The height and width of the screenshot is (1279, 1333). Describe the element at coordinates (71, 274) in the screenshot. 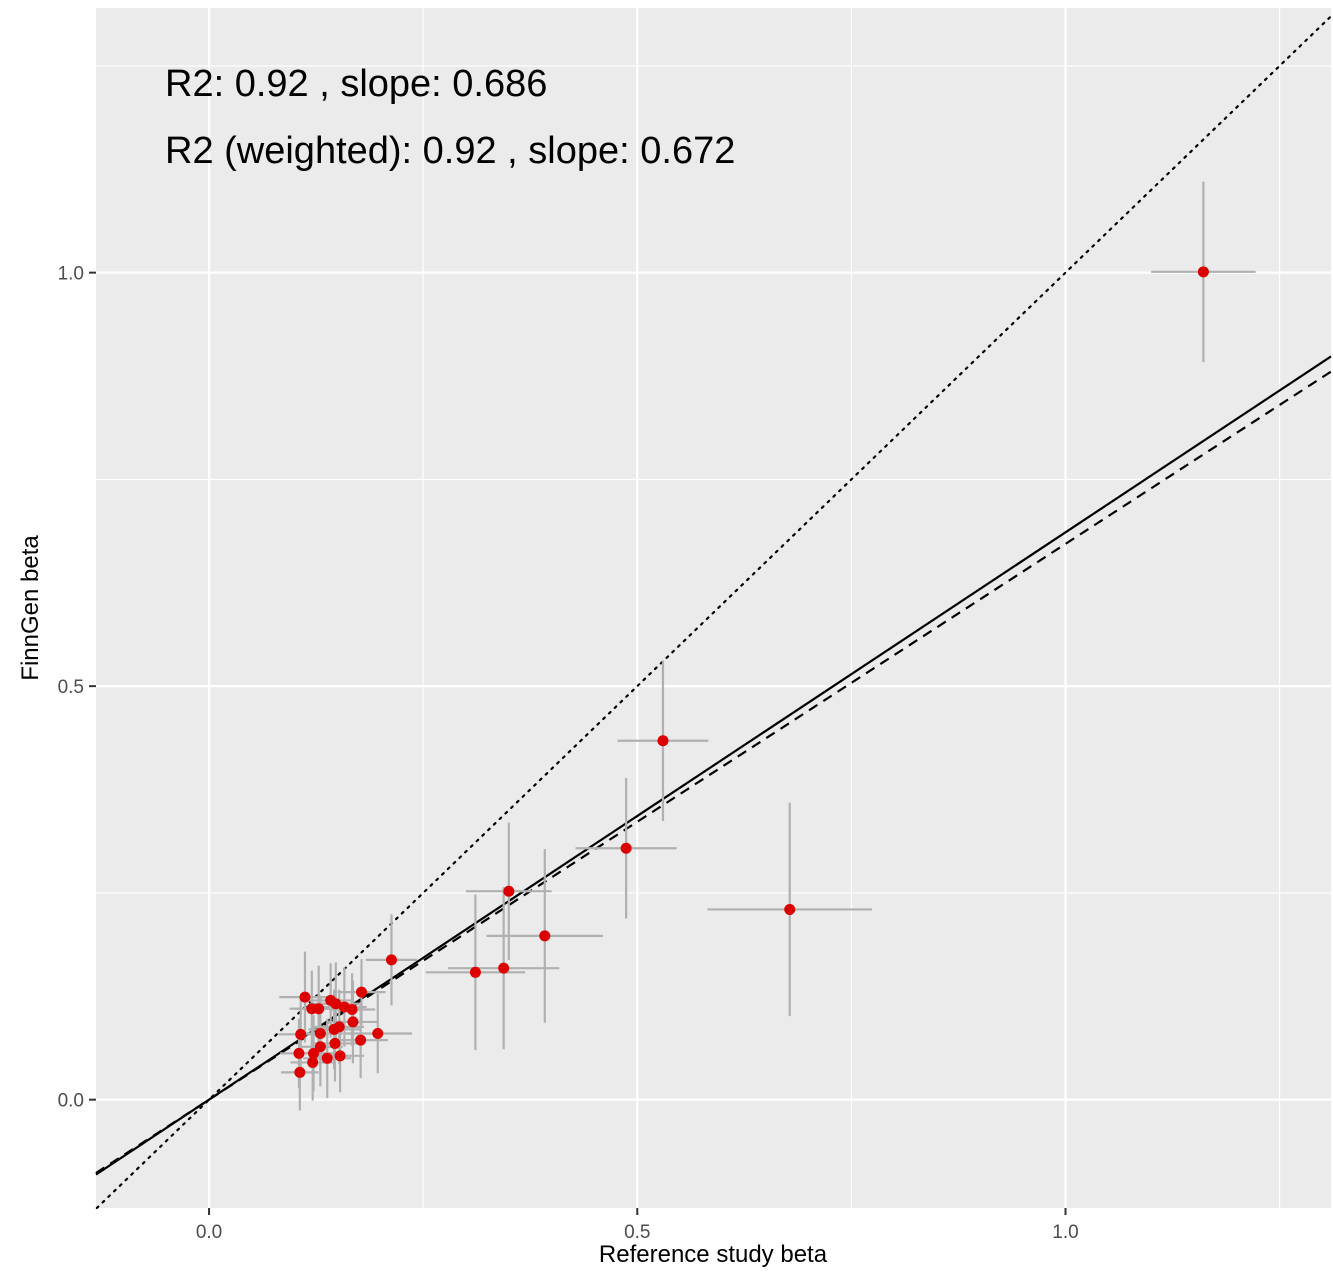

I see `y-tick-label: 1.0` at that location.